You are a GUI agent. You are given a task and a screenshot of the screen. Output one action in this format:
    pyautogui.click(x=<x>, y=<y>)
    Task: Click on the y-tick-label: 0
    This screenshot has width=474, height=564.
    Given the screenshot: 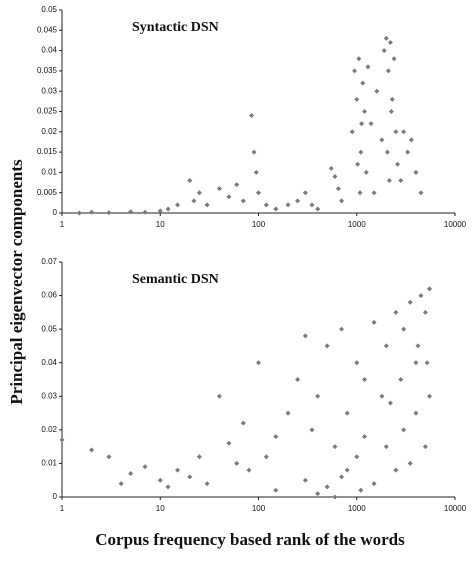 What is the action you would take?
    pyautogui.click(x=55, y=212)
    